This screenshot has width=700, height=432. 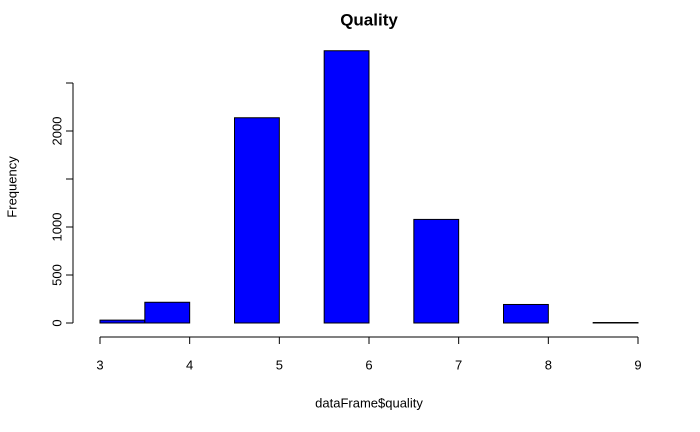 I want to click on x-tick-label: 8, so click(x=548, y=364).